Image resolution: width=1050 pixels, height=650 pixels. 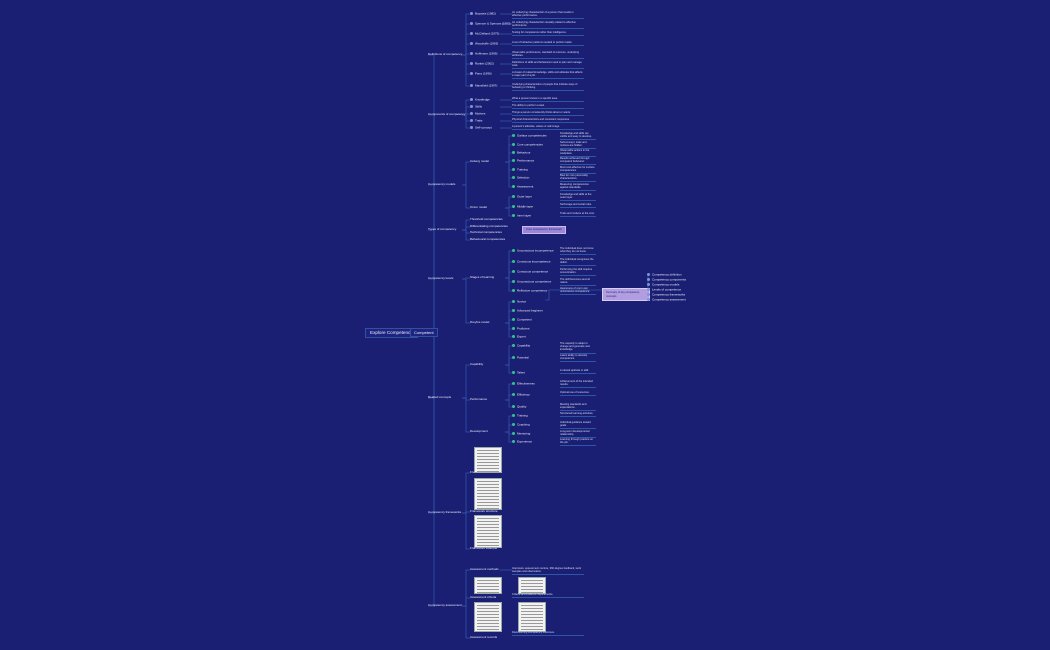 I want to click on note-text: Meeting standards and expectations., so click(x=578, y=407).